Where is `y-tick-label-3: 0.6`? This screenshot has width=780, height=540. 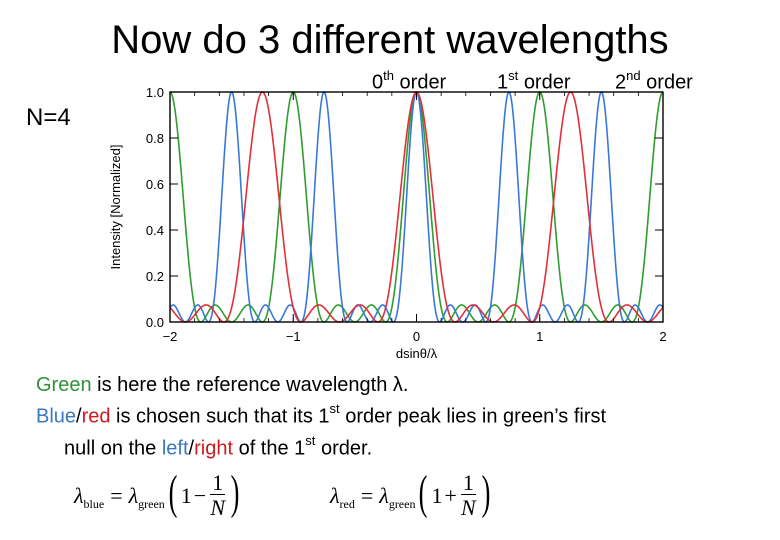
y-tick-label-3: 0.6 is located at coordinates (155, 184).